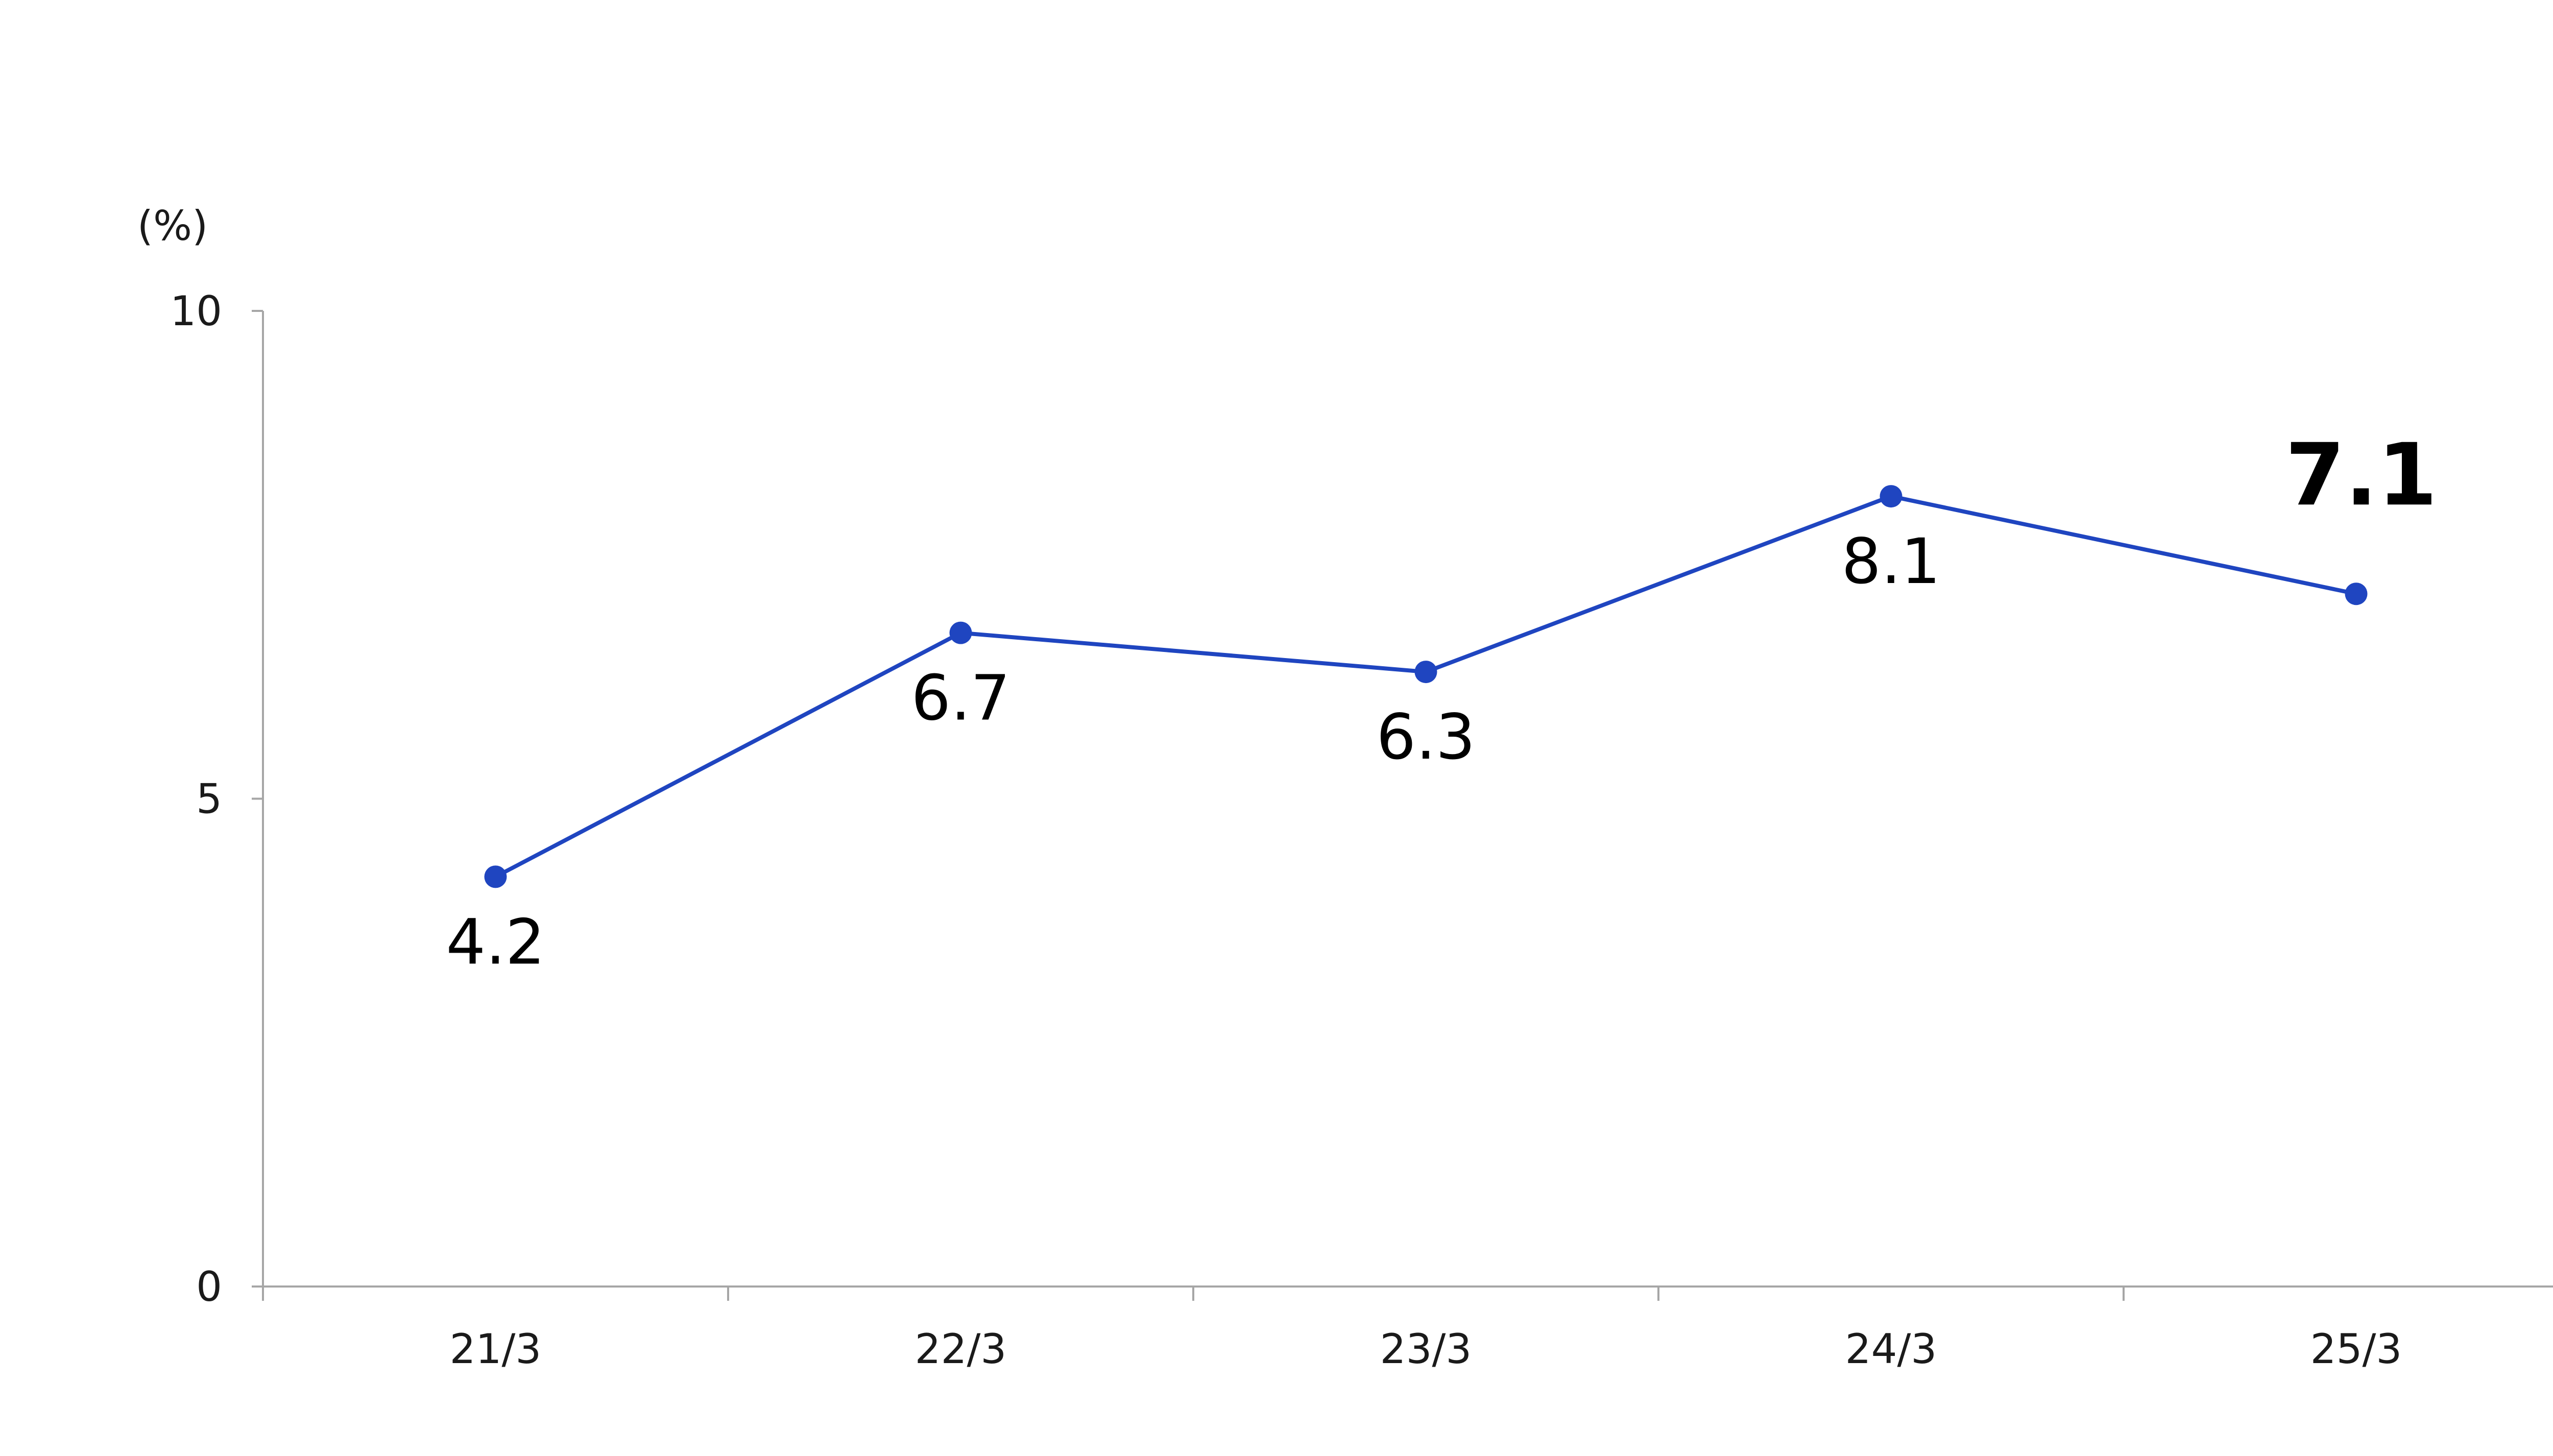  What do you see at coordinates (496, 942) in the screenshot?
I see `data-label: 4.2` at bounding box center [496, 942].